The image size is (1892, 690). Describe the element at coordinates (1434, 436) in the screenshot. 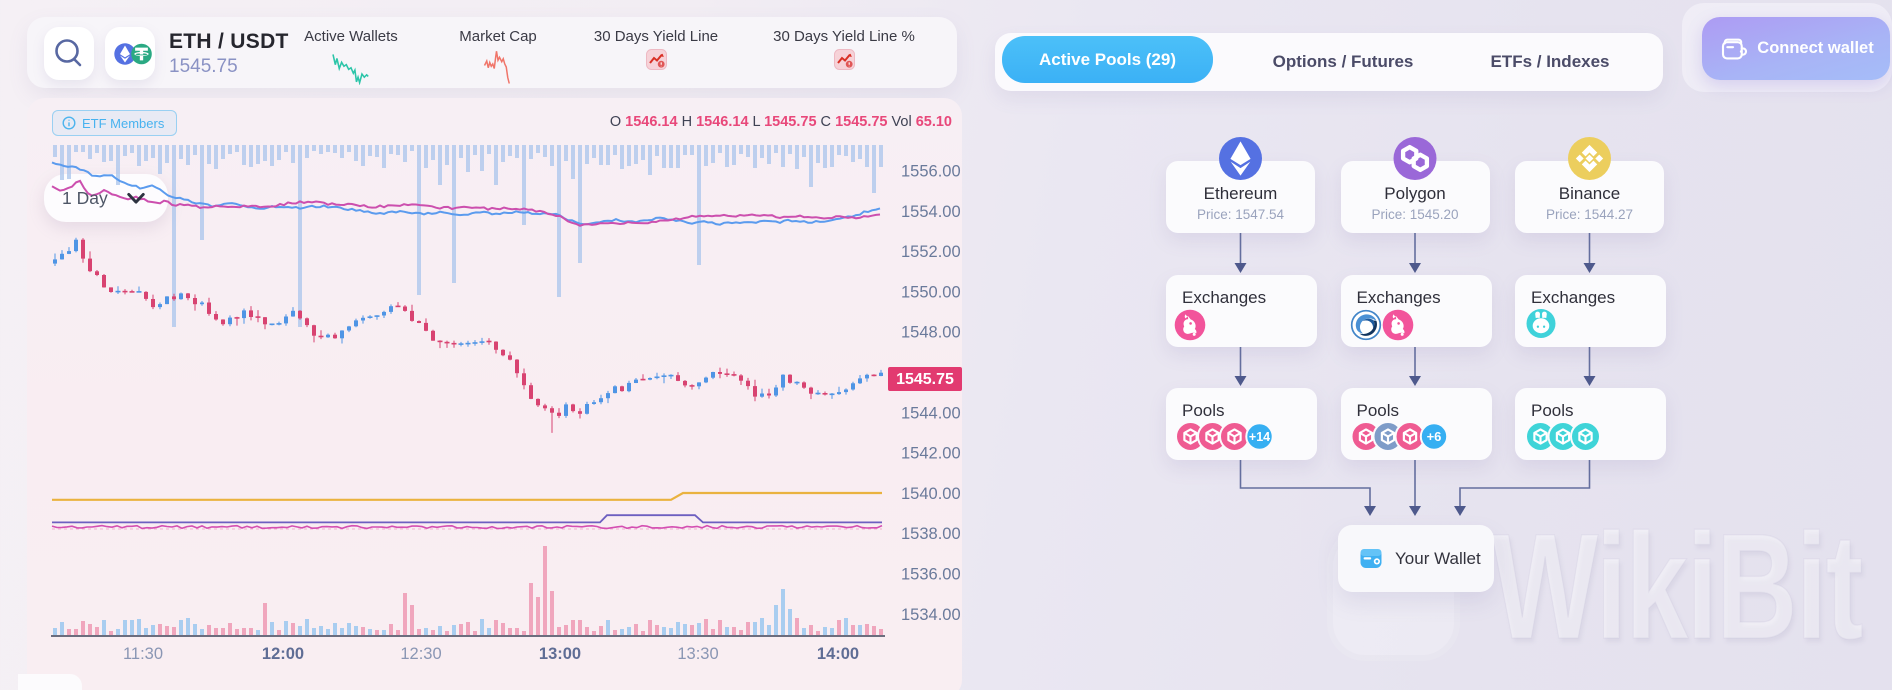

I see `svg-text: +6` at that location.